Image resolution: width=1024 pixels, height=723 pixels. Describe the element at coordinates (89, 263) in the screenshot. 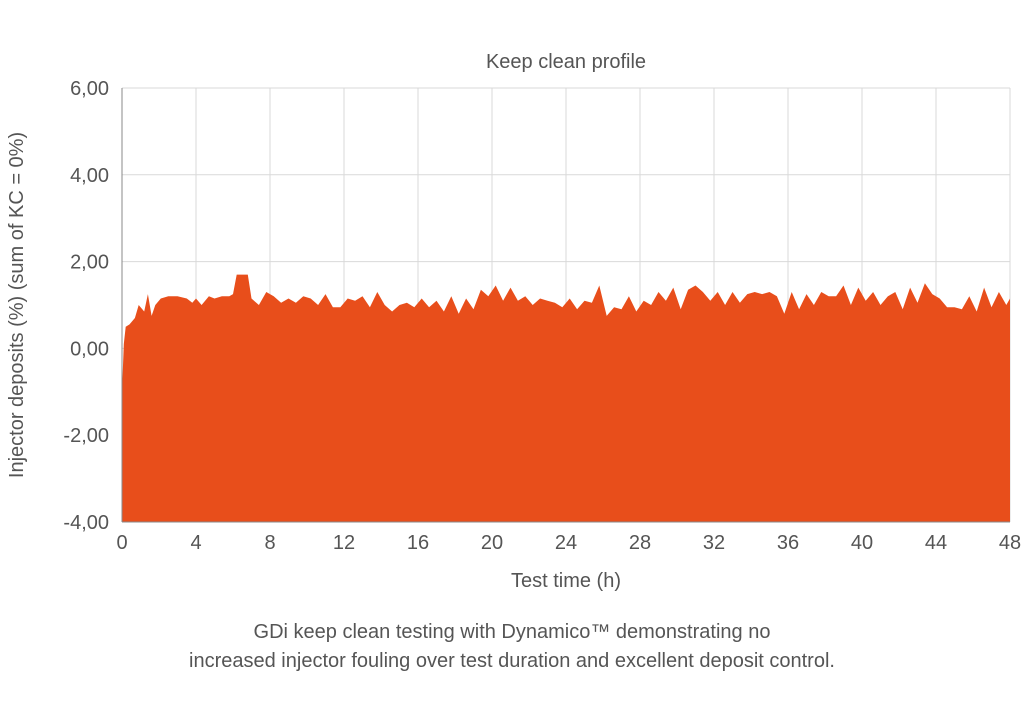

I see `y-tick-label: 2,00` at that location.